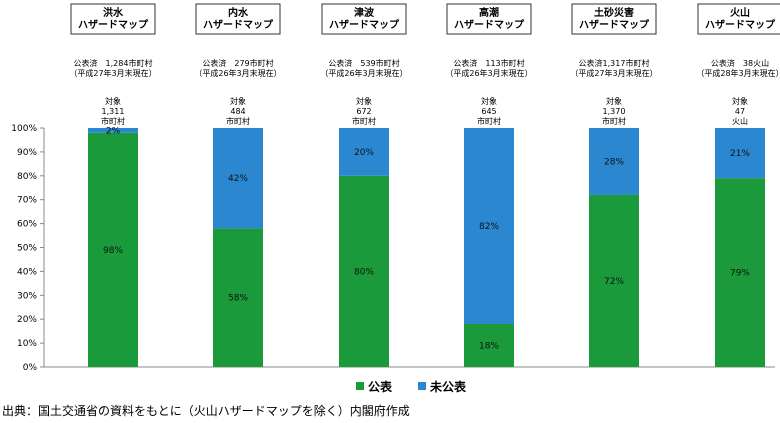 This screenshot has width=780, height=423. I want to click on category-title: 内水, so click(238, 12).